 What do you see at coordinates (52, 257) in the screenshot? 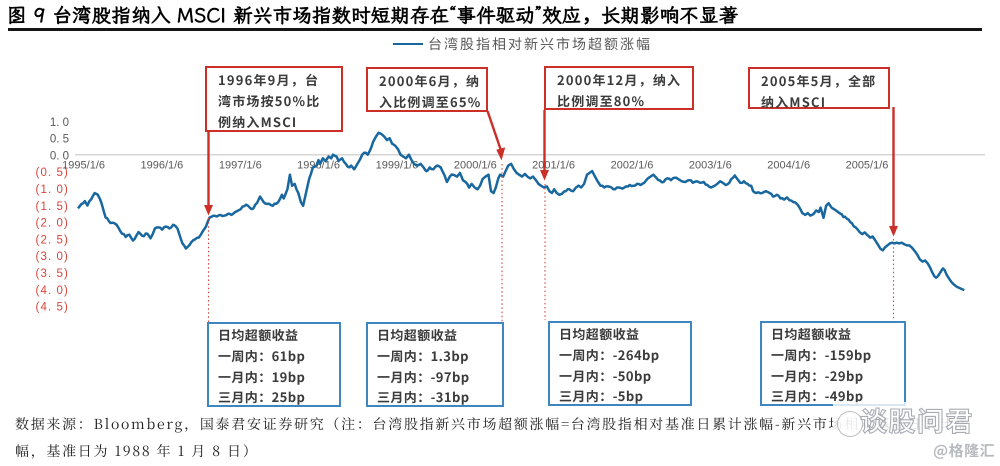
I see `svg-text: (3. 0)` at bounding box center [52, 257].